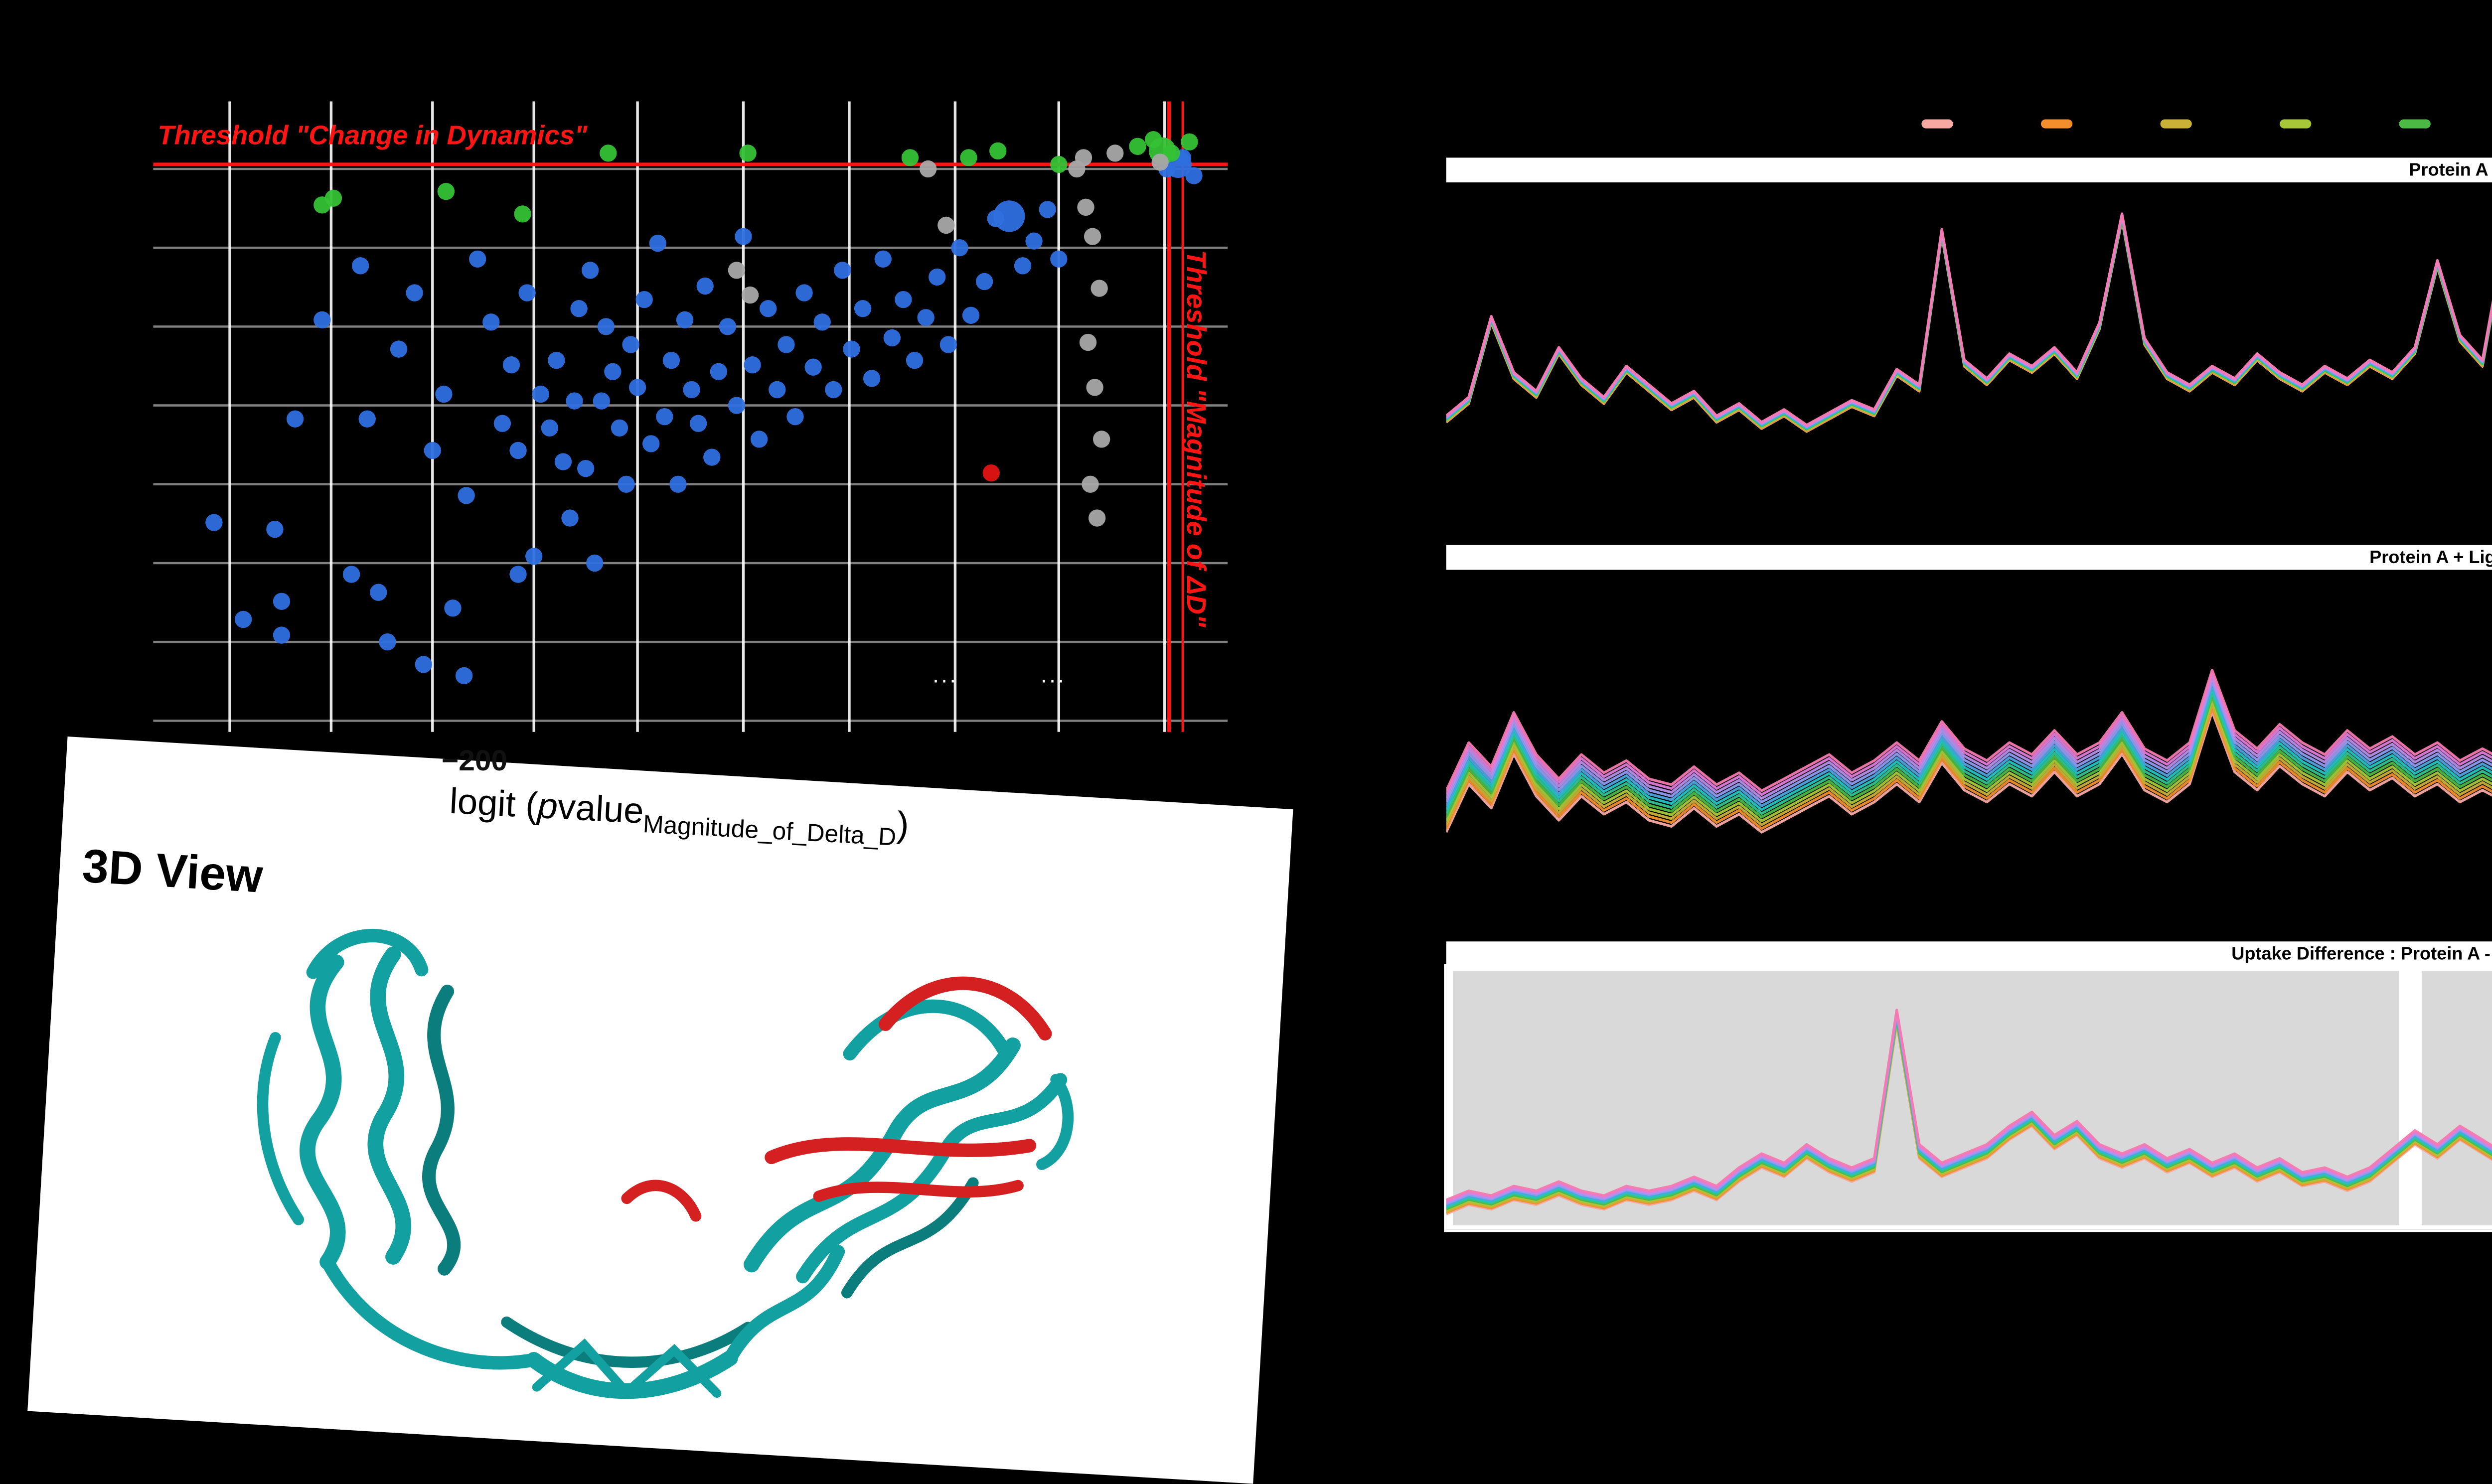  What do you see at coordinates (474, 760) in the screenshot?
I see `volcano-x-tick-label: −200` at bounding box center [474, 760].